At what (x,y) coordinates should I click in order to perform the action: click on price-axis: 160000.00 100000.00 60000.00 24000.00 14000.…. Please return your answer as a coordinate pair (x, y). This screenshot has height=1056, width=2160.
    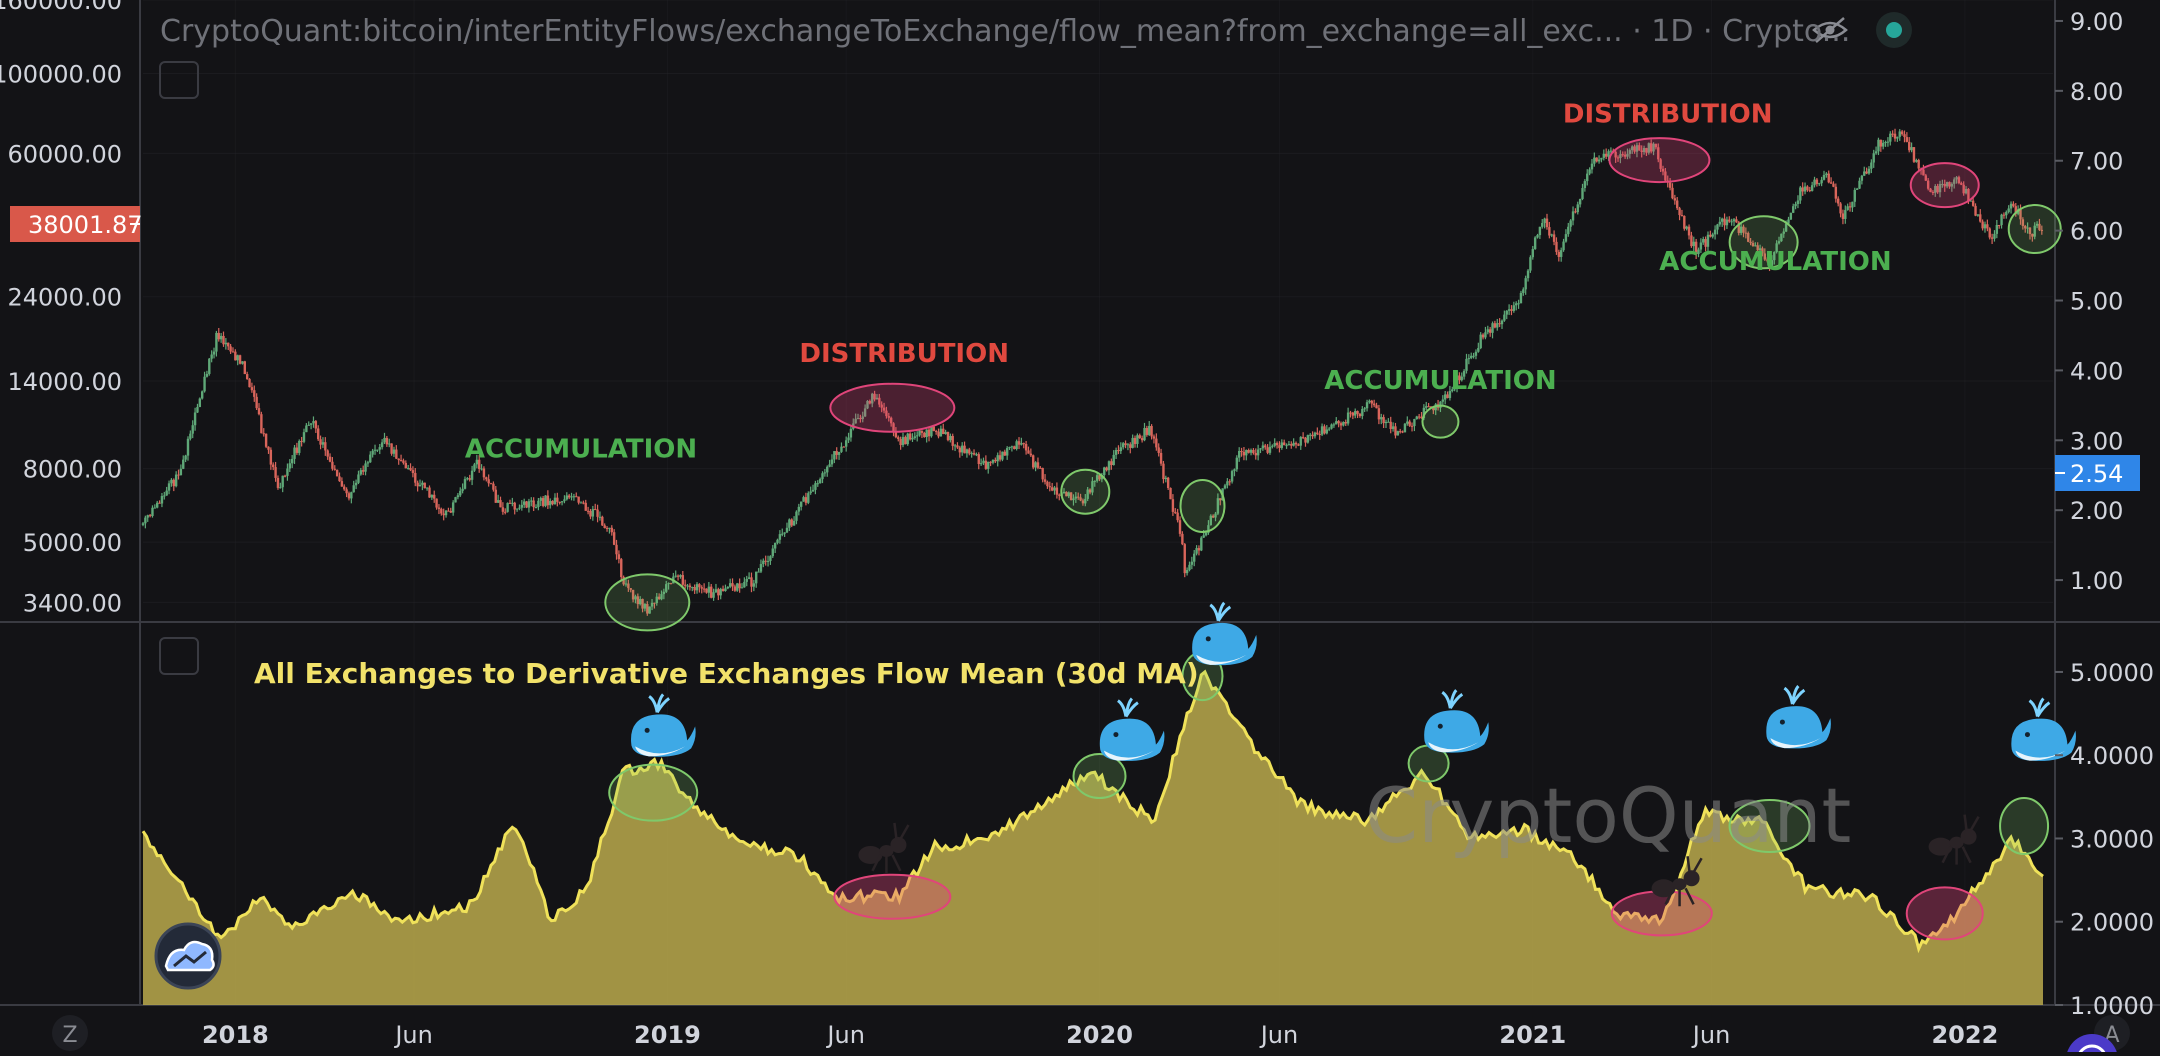
    Looking at the image, I should click on (61, 308).